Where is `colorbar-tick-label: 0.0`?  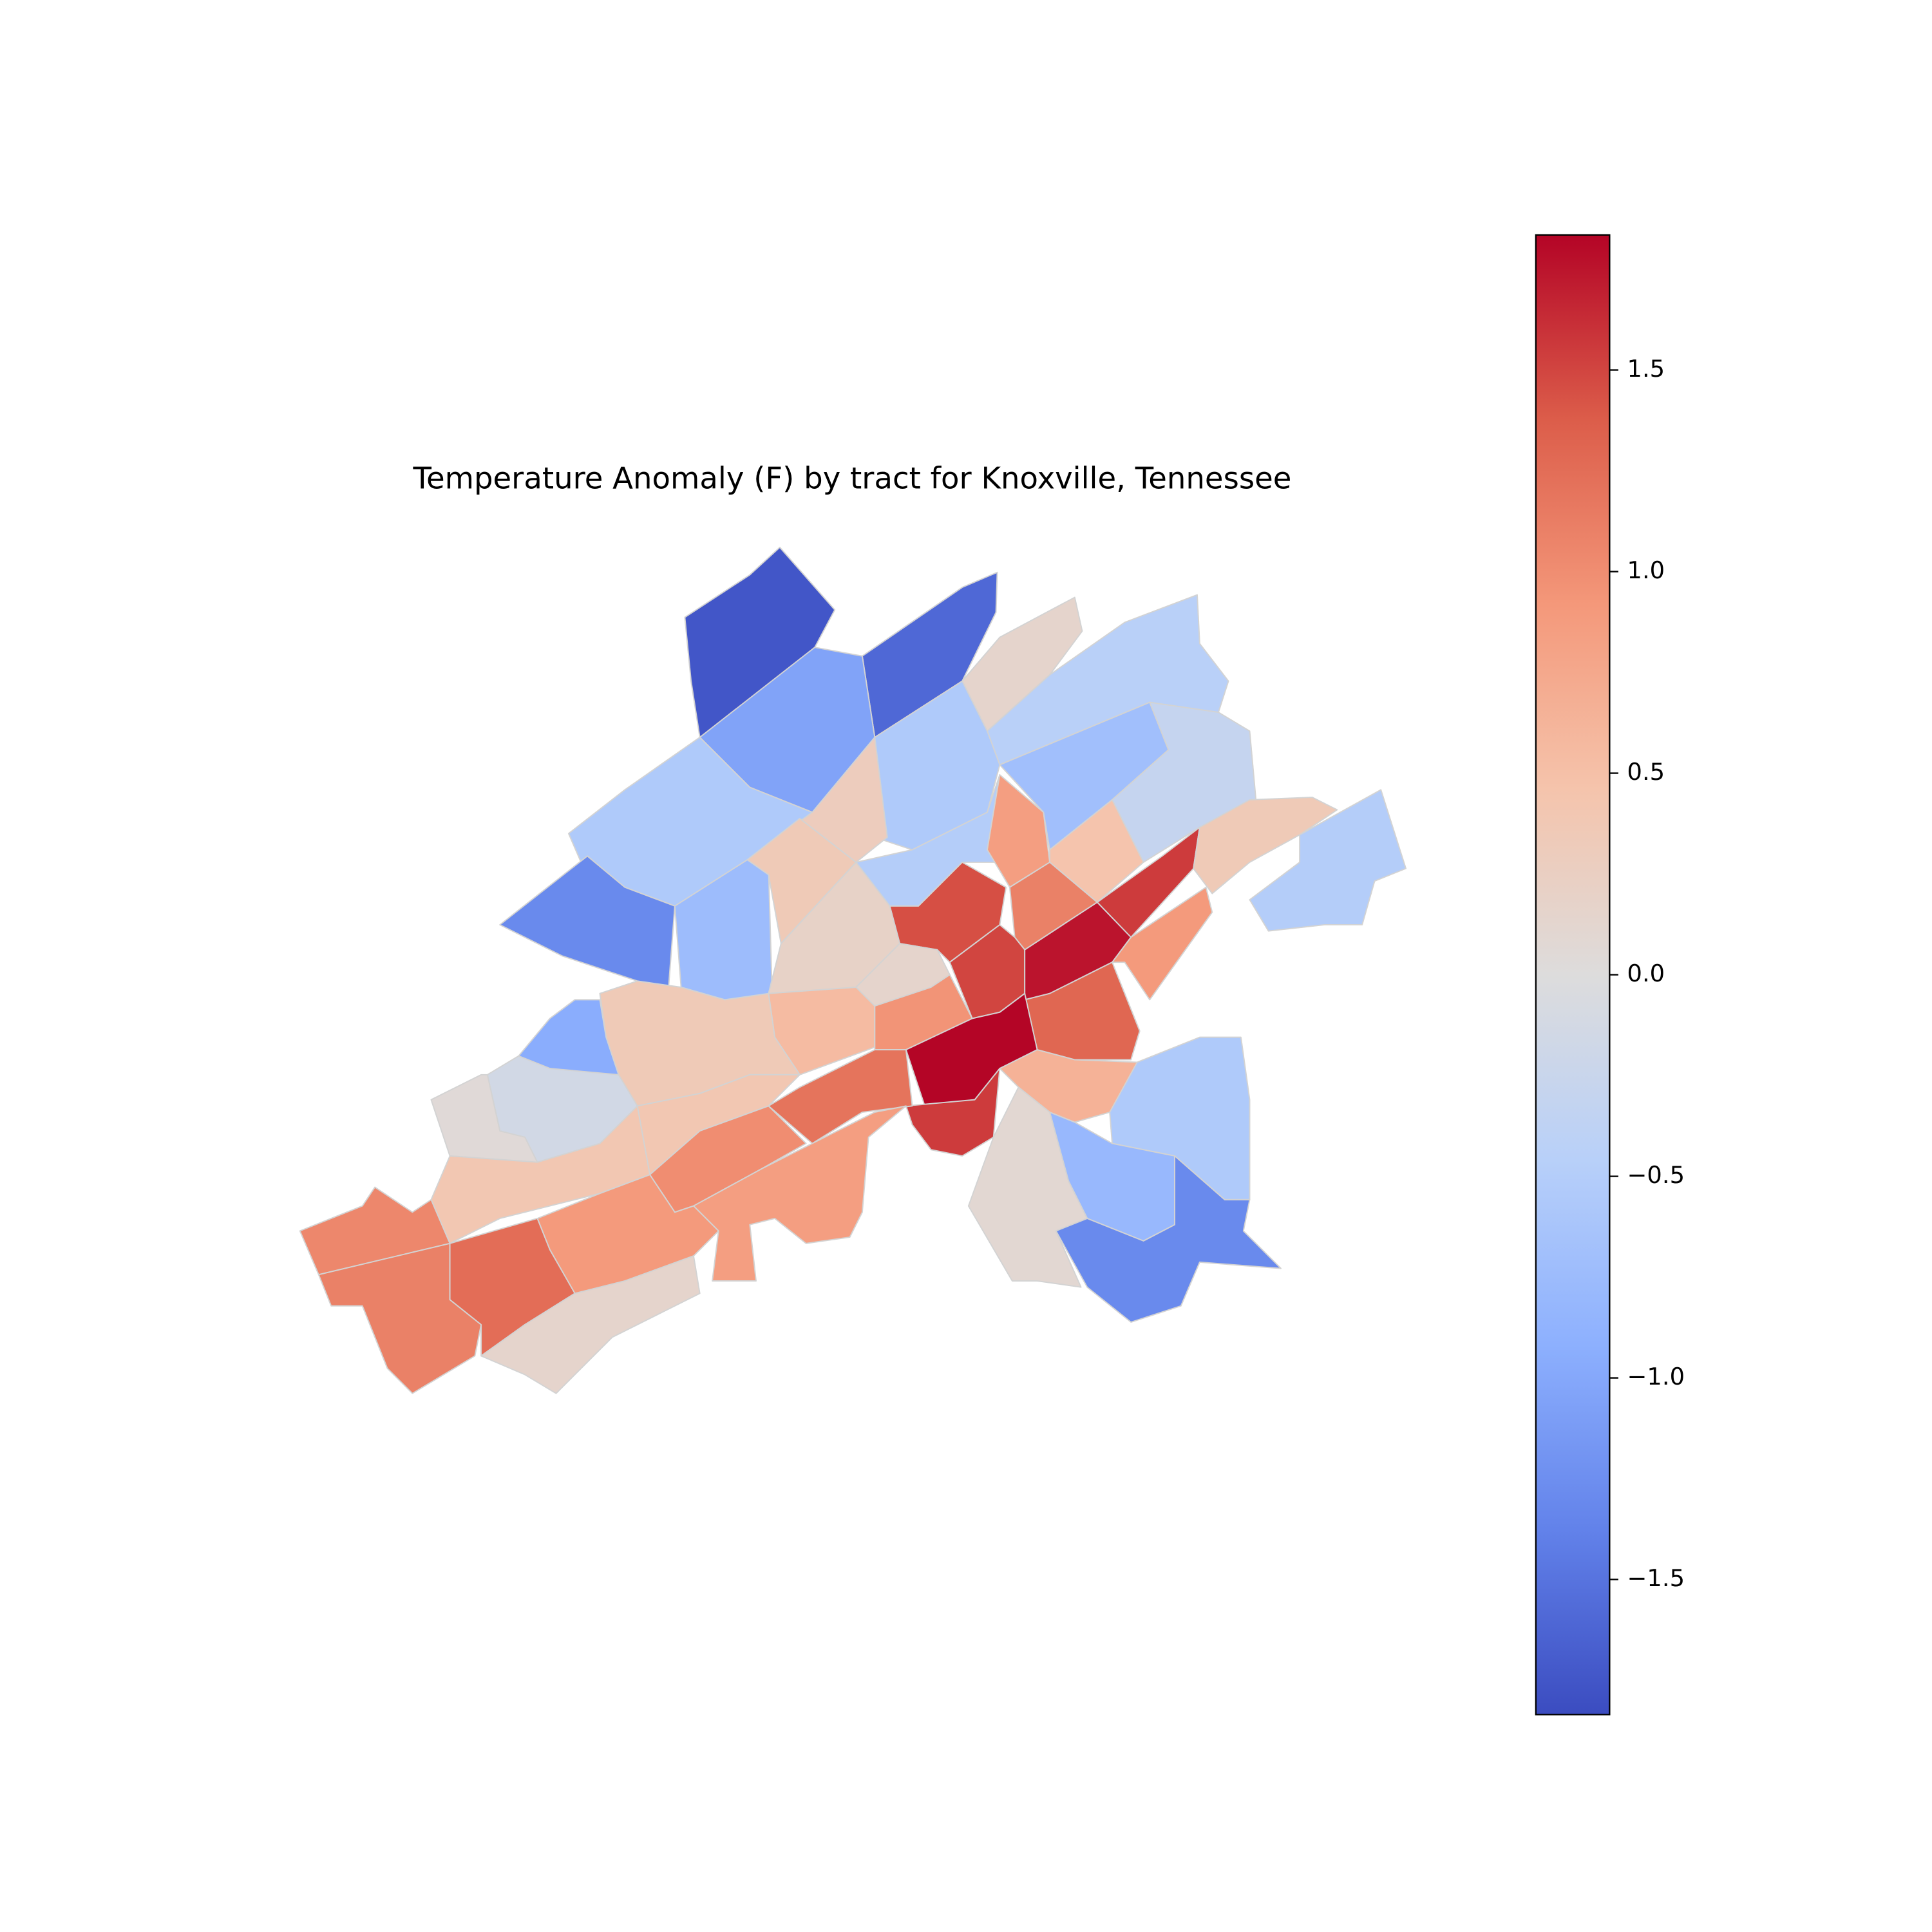 colorbar-tick-label: 0.0 is located at coordinates (1646, 974).